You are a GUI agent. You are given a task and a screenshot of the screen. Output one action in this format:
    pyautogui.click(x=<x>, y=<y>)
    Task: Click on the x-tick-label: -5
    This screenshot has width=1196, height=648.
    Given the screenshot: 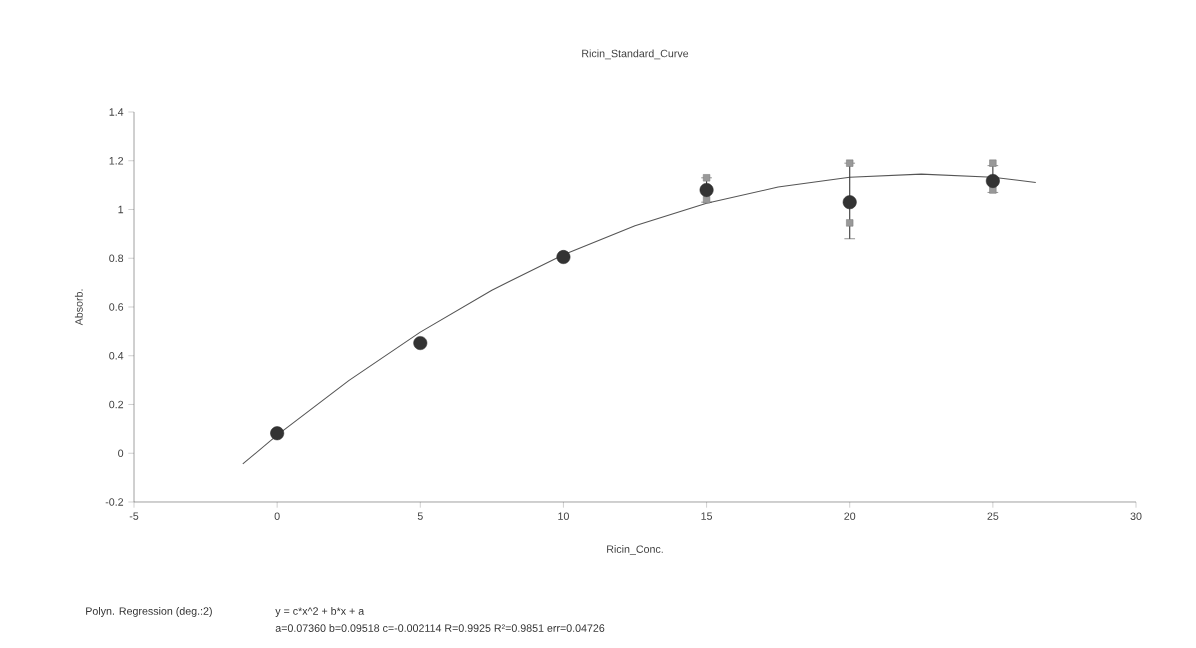 What is the action you would take?
    pyautogui.click(x=134, y=516)
    